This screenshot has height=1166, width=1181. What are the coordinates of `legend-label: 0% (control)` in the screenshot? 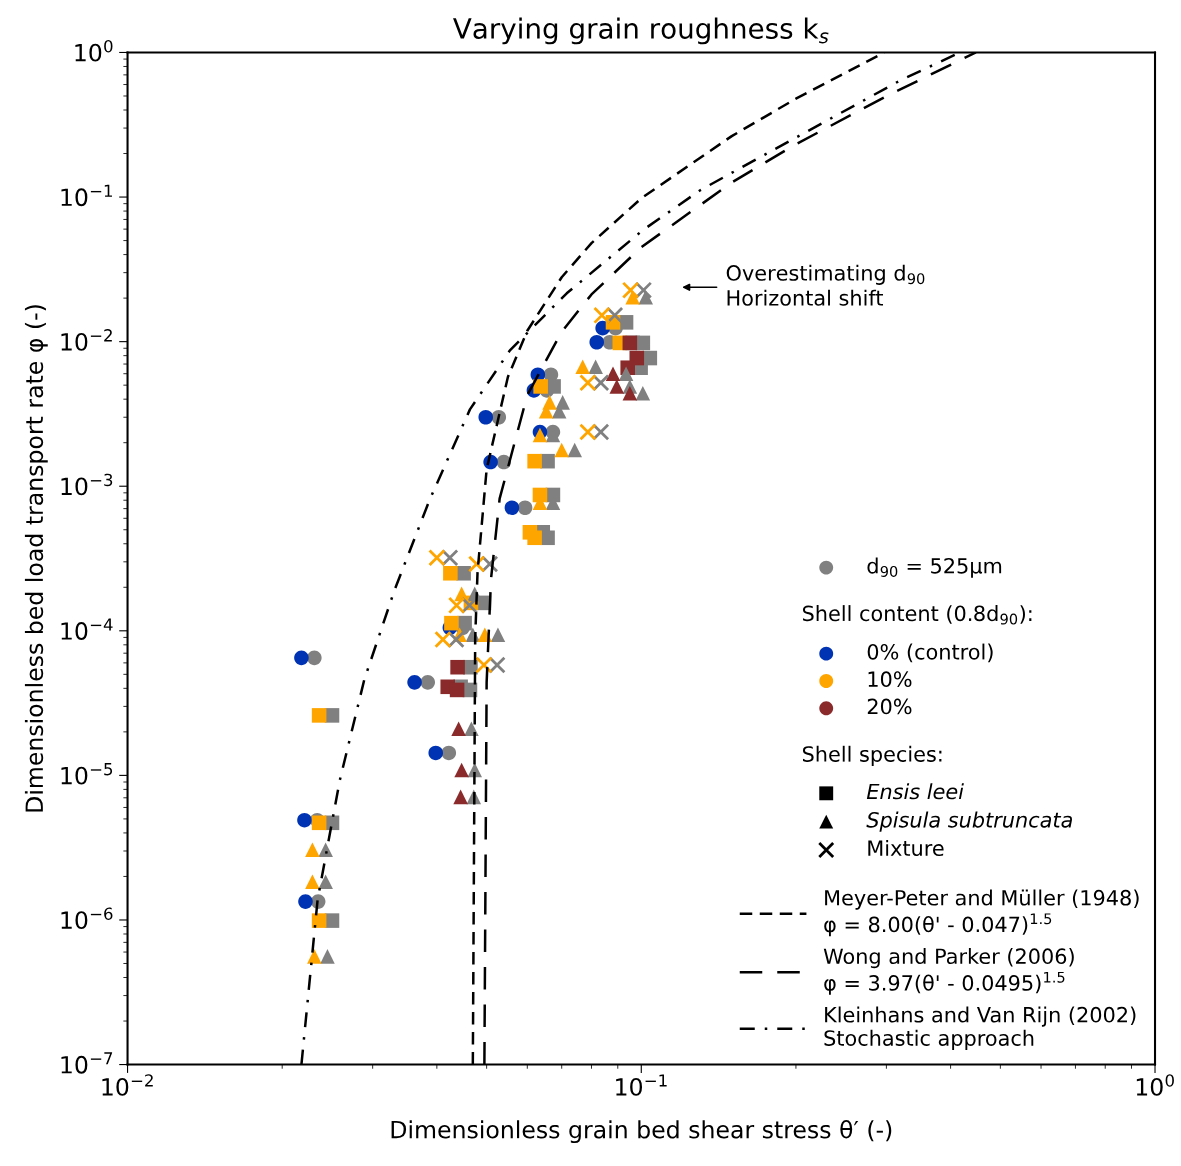 It's located at (930, 653).